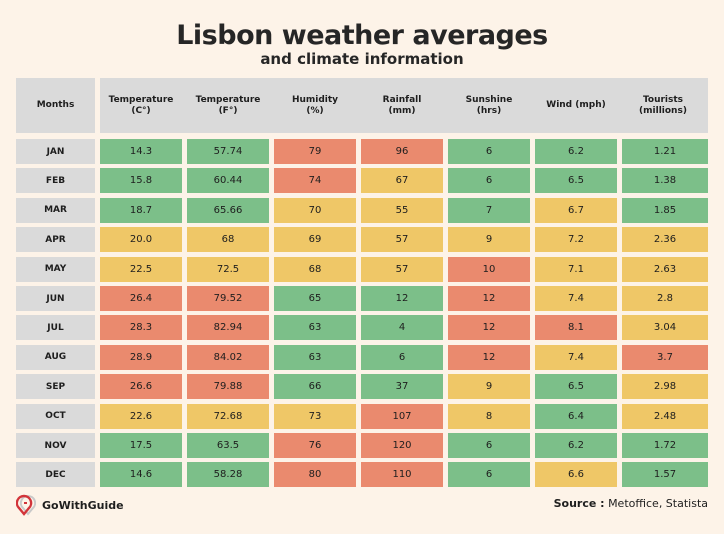  I want to click on column-header: Rainfall (mm), so click(402, 105).